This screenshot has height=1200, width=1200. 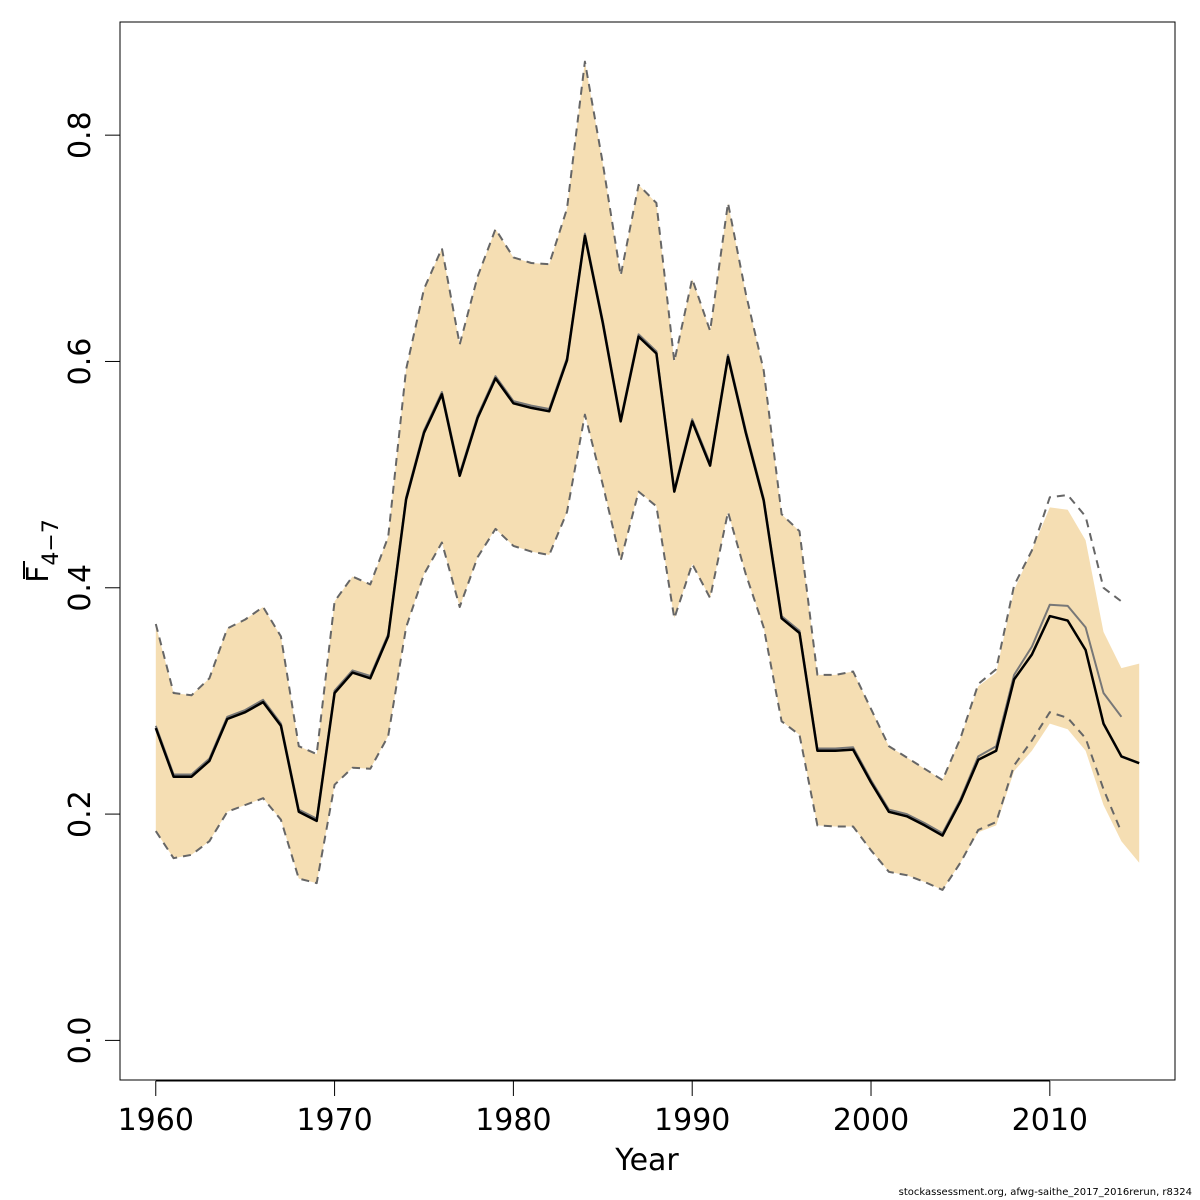 I want to click on y-tick-label: 0.6, so click(x=80, y=362).